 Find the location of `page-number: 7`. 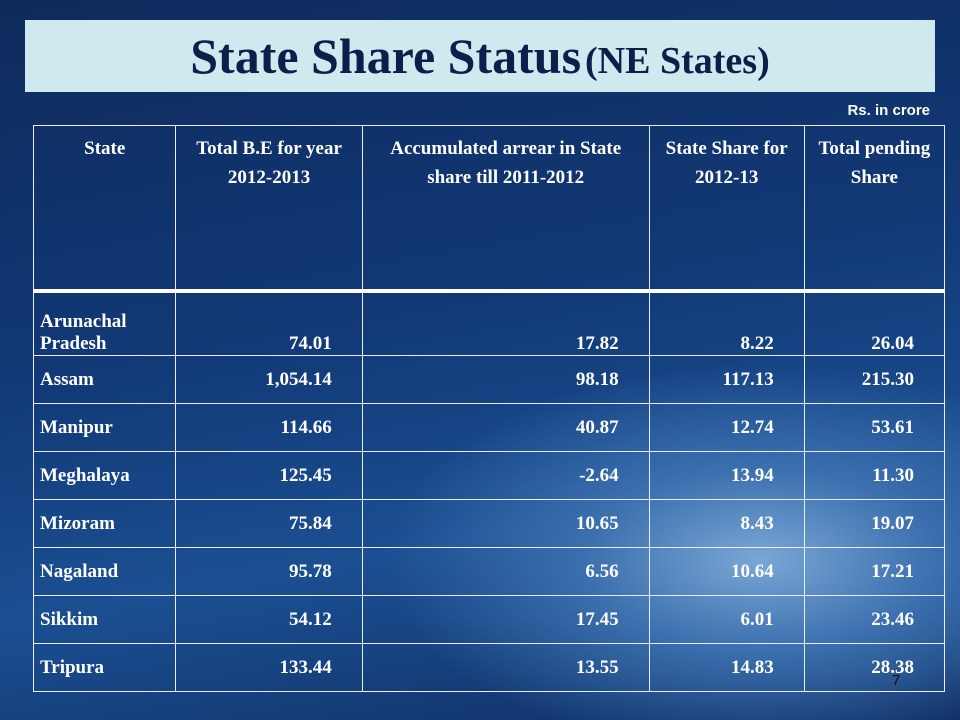

page-number: 7 is located at coordinates (896, 680).